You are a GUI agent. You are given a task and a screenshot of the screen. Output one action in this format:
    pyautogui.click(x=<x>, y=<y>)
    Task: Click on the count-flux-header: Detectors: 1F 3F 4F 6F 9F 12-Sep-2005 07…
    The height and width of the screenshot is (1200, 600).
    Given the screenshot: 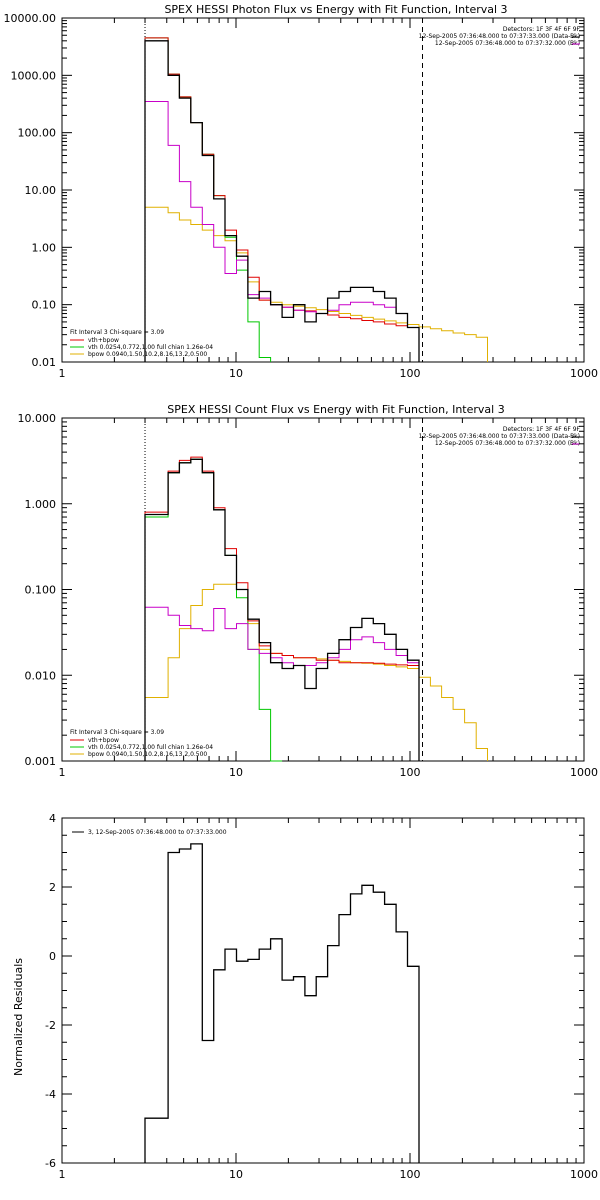 What is the action you would take?
    pyautogui.click(x=500, y=436)
    